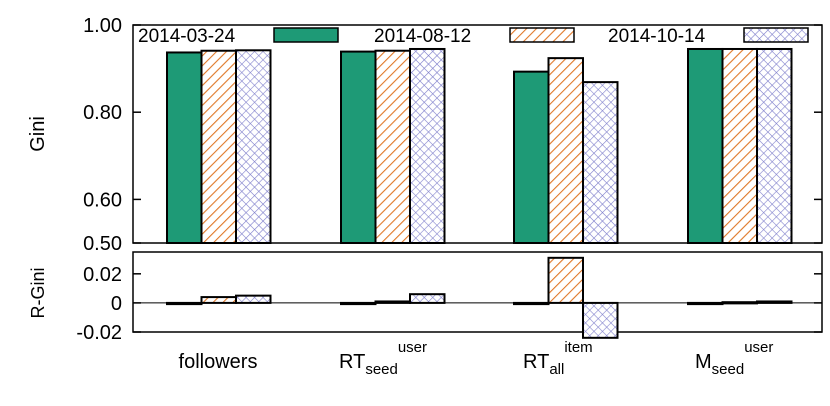 The width and height of the screenshot is (830, 406). What do you see at coordinates (558, 358) in the screenshot?
I see `x-label-rt-all-item: RTallitem` at bounding box center [558, 358].